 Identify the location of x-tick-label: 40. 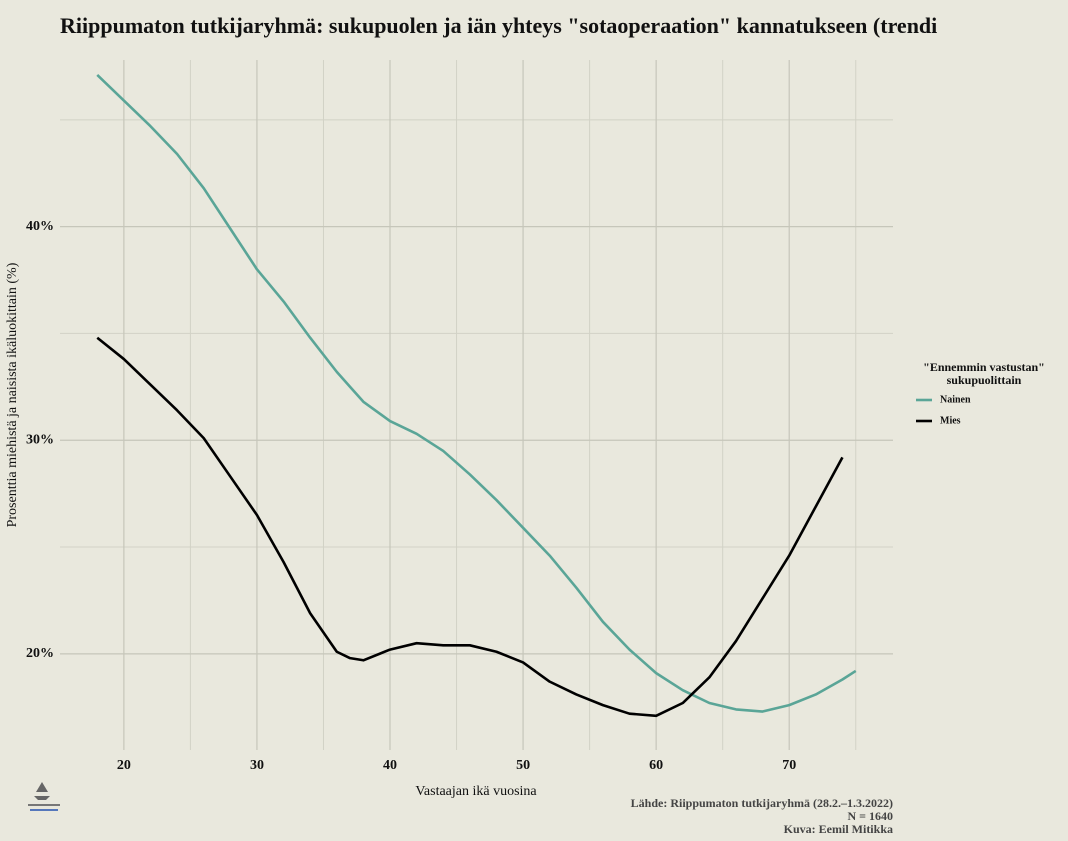
(390, 765).